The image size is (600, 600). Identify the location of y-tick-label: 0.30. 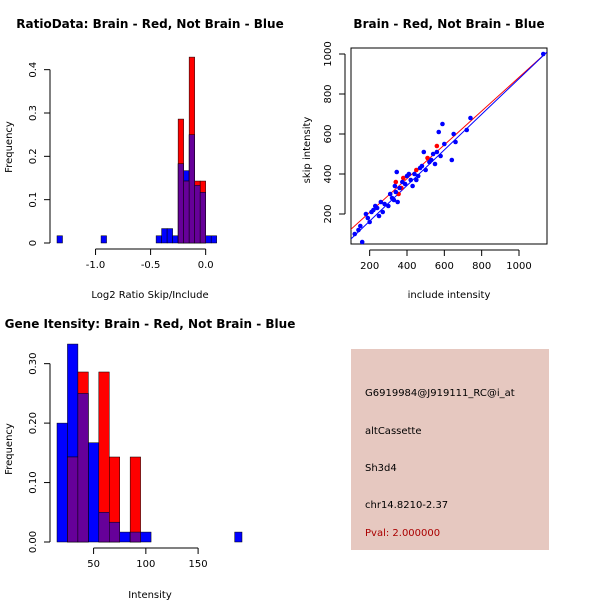
(33, 364).